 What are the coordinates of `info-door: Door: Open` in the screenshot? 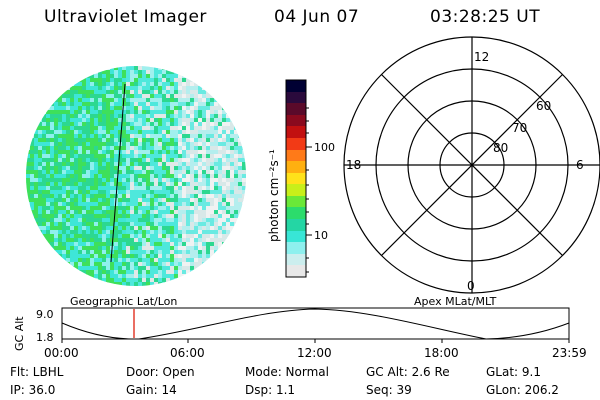 It's located at (160, 372).